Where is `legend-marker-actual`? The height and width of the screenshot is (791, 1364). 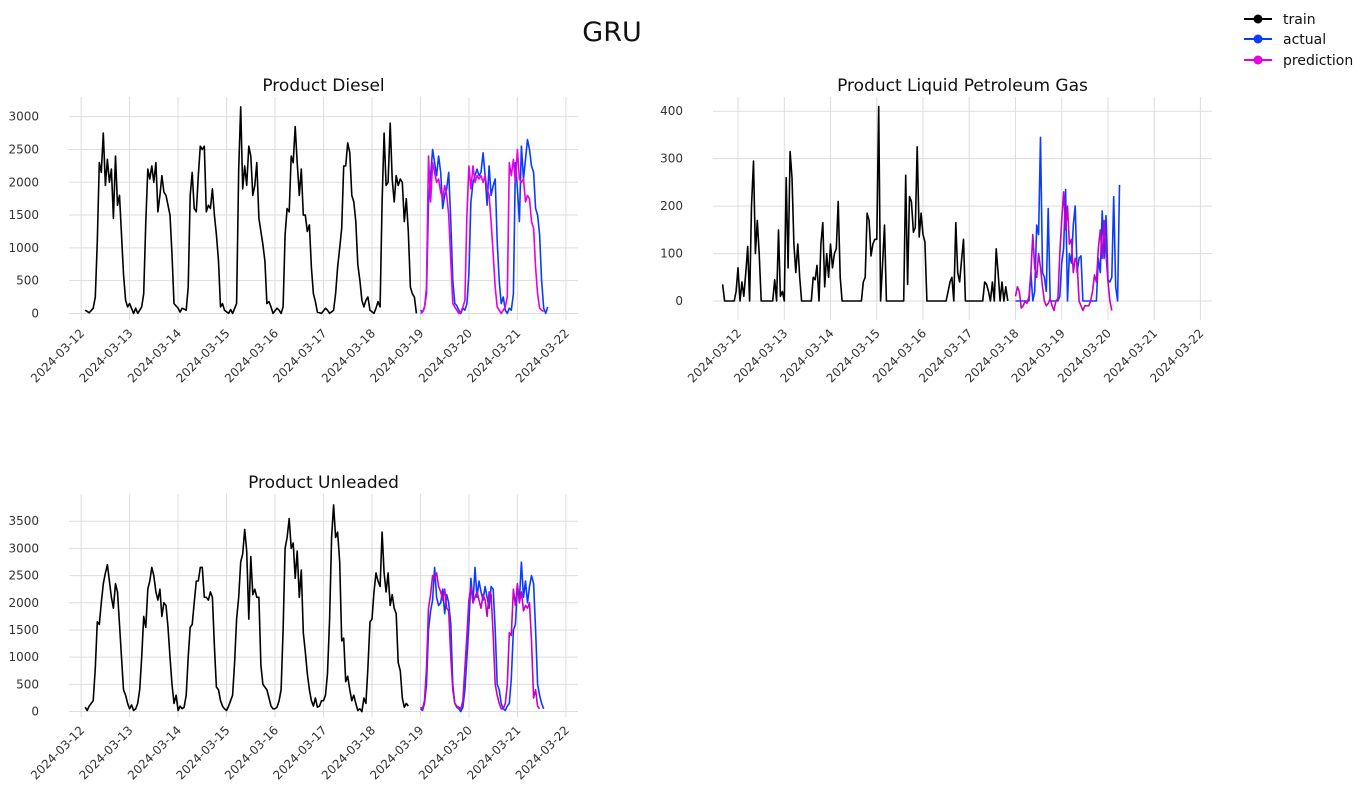 legend-marker-actual is located at coordinates (1258, 39).